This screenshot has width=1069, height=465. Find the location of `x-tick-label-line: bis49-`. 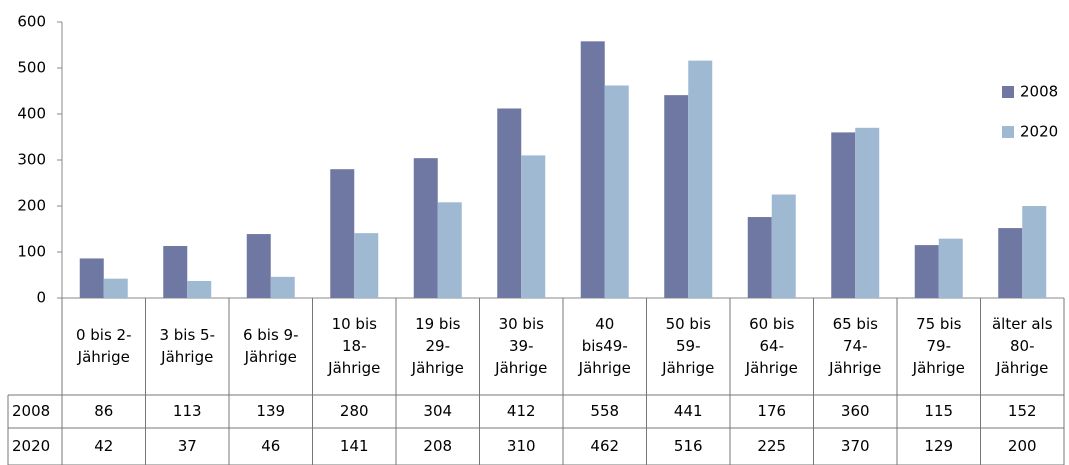

x-tick-label-line: bis49- is located at coordinates (605, 346).